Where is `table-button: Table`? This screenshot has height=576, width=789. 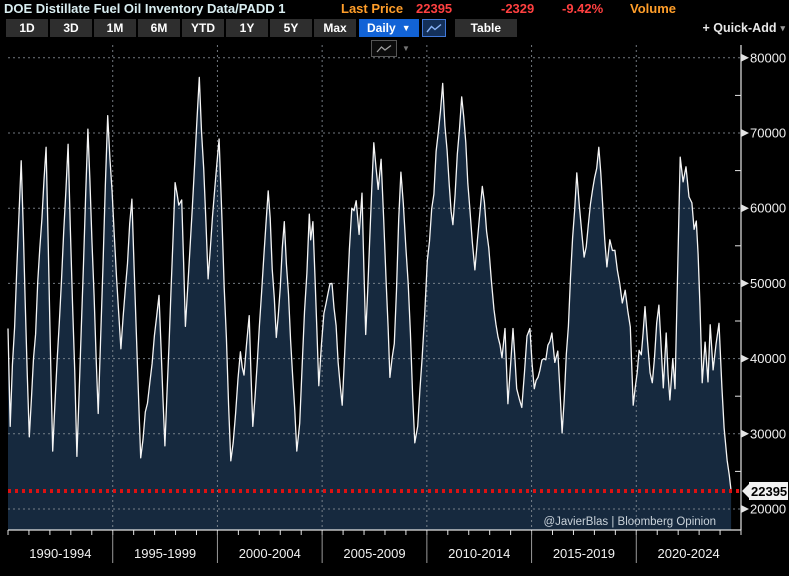
table-button: Table is located at coordinates (486, 28).